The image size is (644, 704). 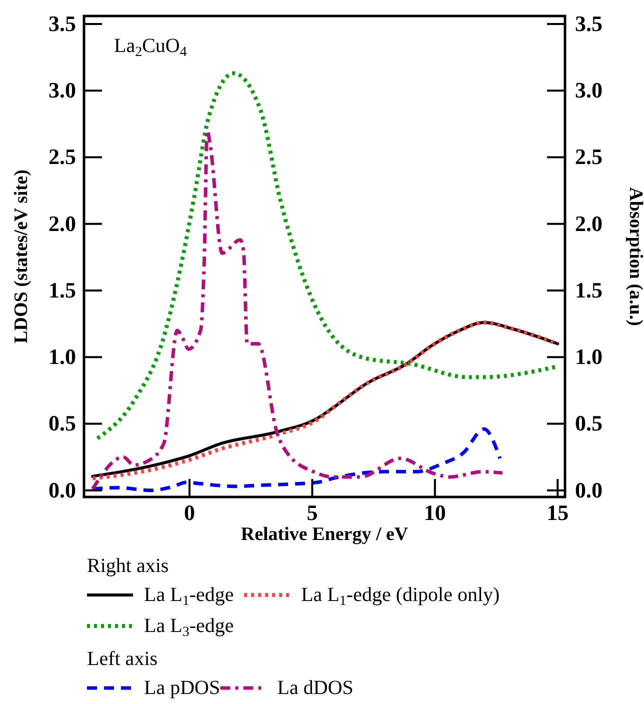 I want to click on text: Right axis, so click(x=128, y=566).